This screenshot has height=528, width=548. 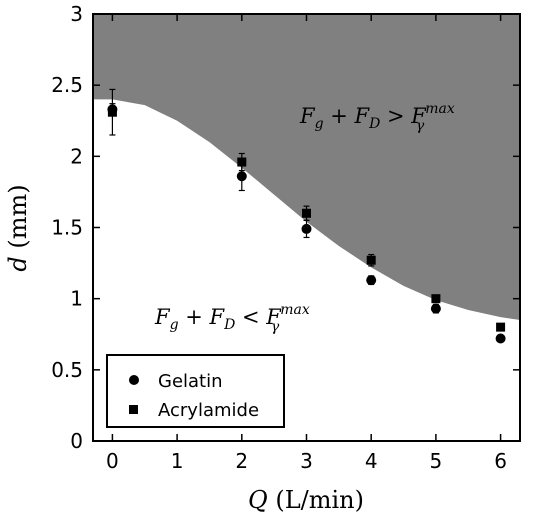 I want to click on legend-marker-circle, so click(x=134, y=380).